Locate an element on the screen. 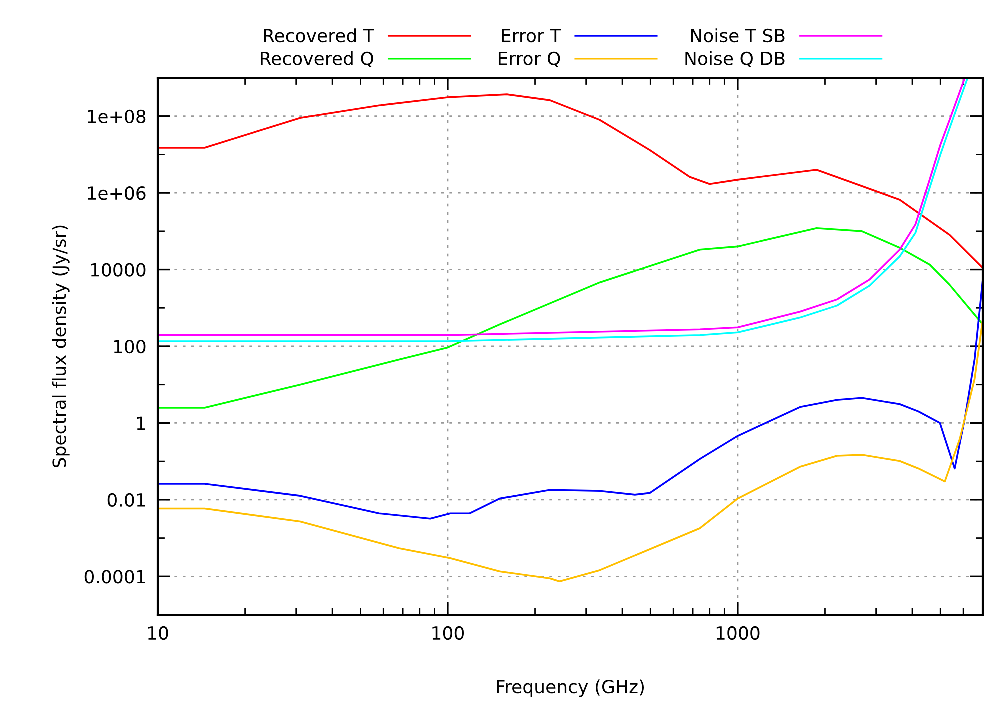 Image resolution: width=985 pixels, height=719 pixels. legend-label: Noise Q DB is located at coordinates (735, 60).